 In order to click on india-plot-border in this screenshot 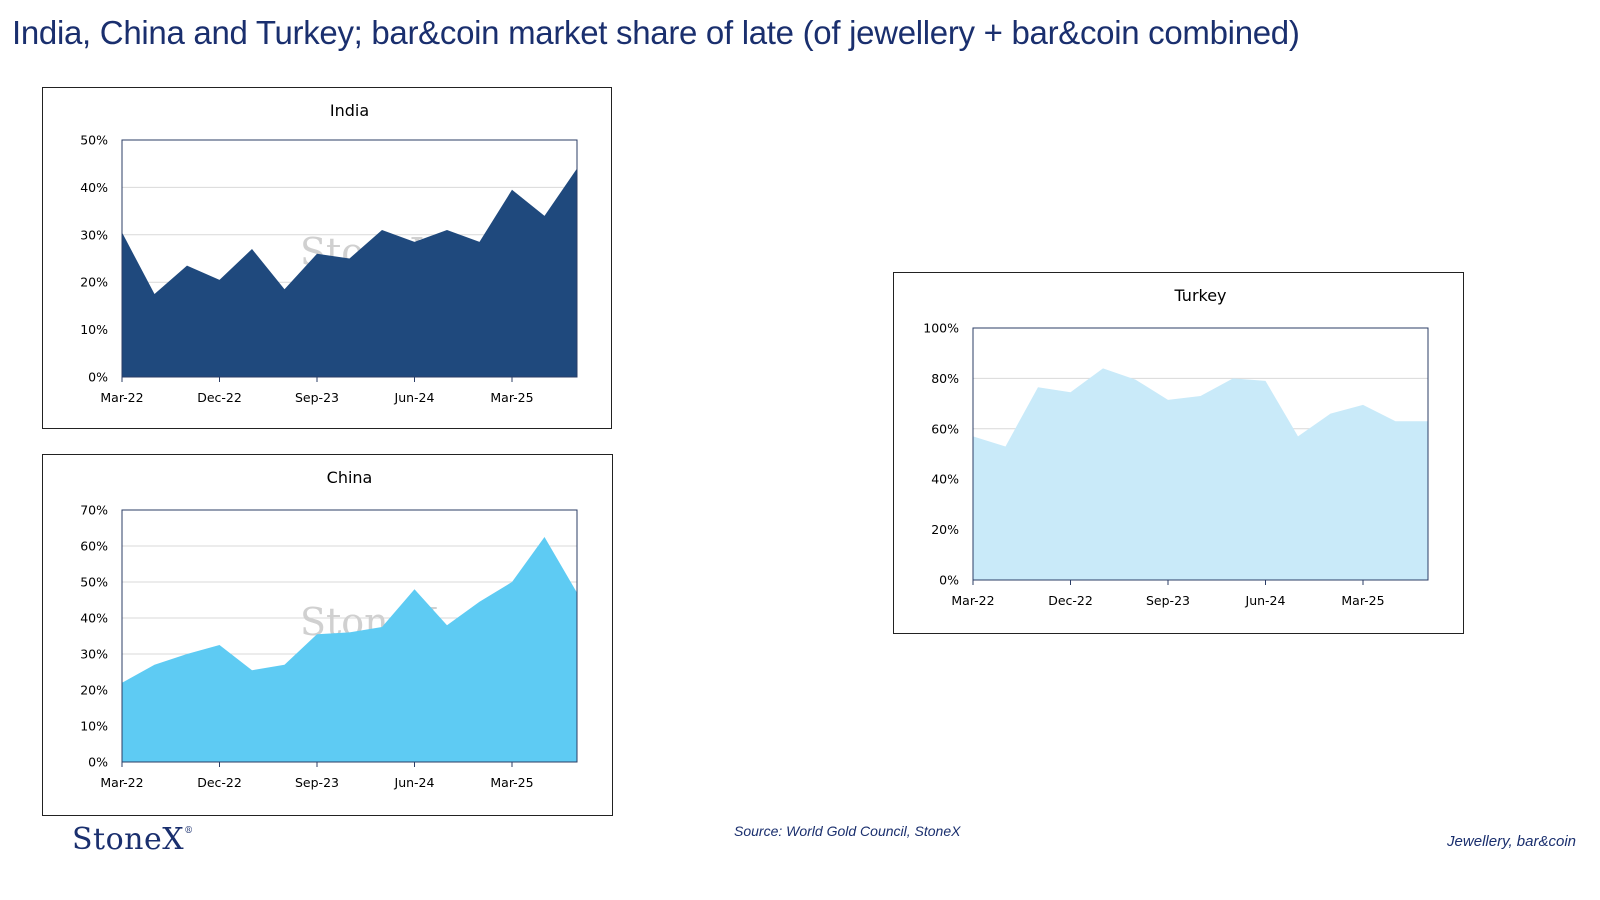, I will do `click(349, 258)`.